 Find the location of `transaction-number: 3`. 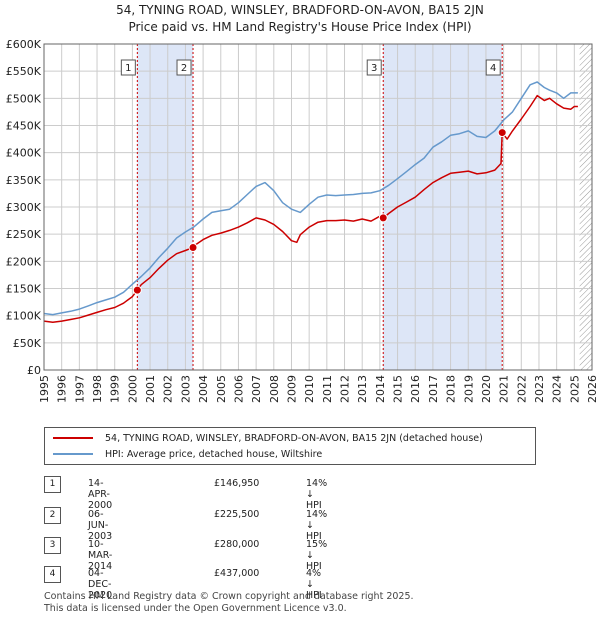

transaction-number: 3 is located at coordinates (52, 545).